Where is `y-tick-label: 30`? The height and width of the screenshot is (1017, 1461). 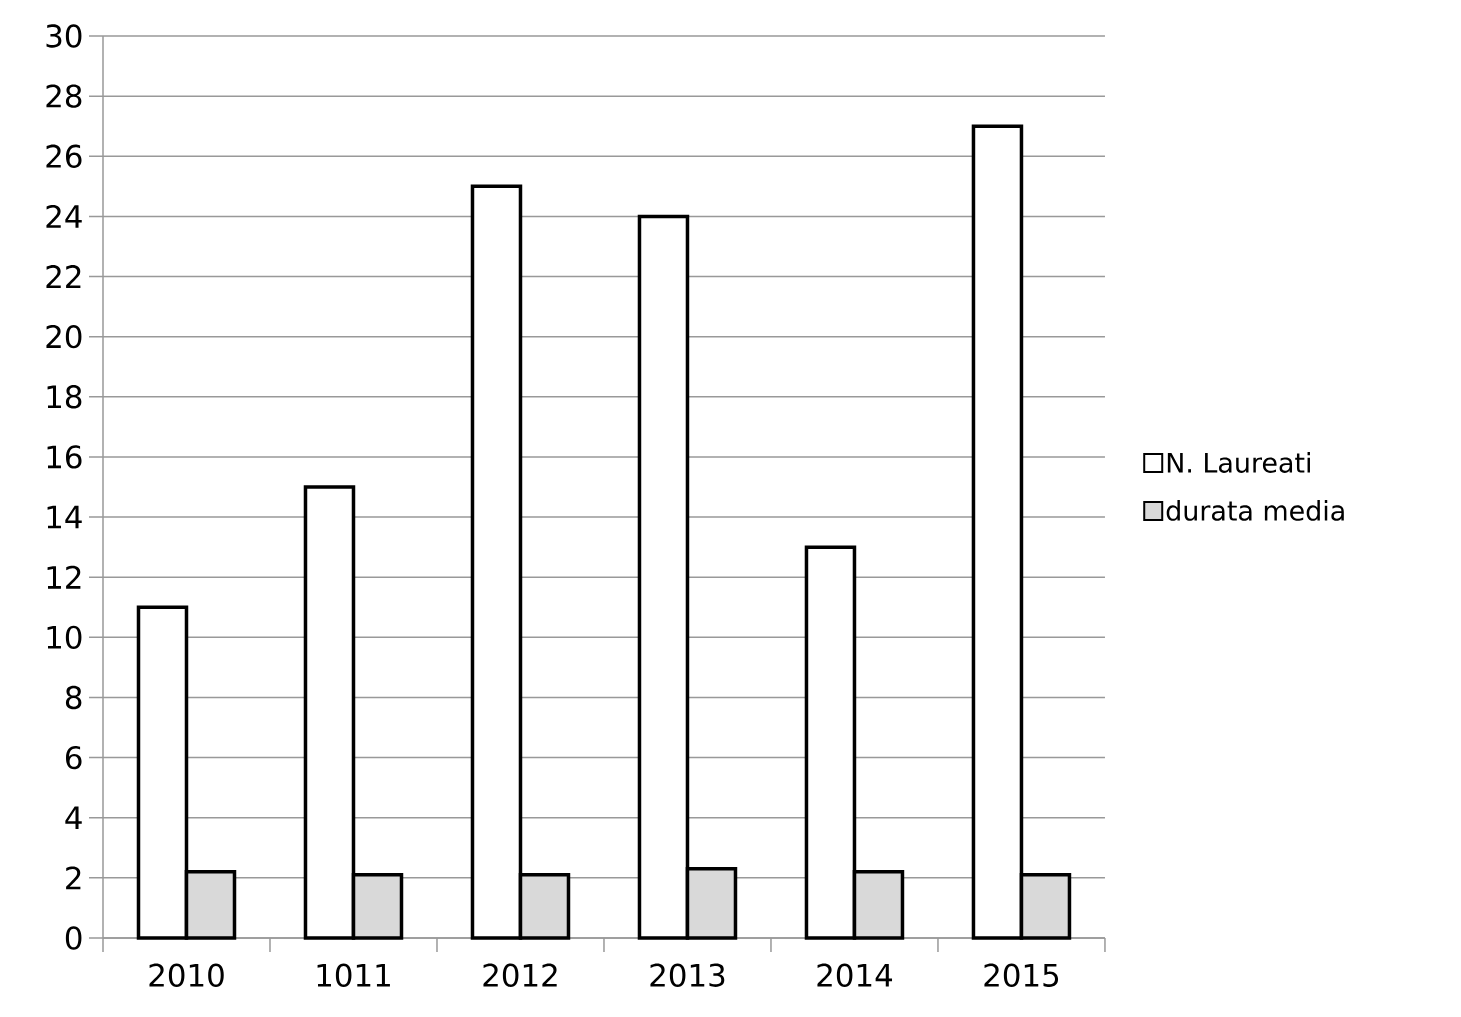
y-tick-label: 30 is located at coordinates (64, 36).